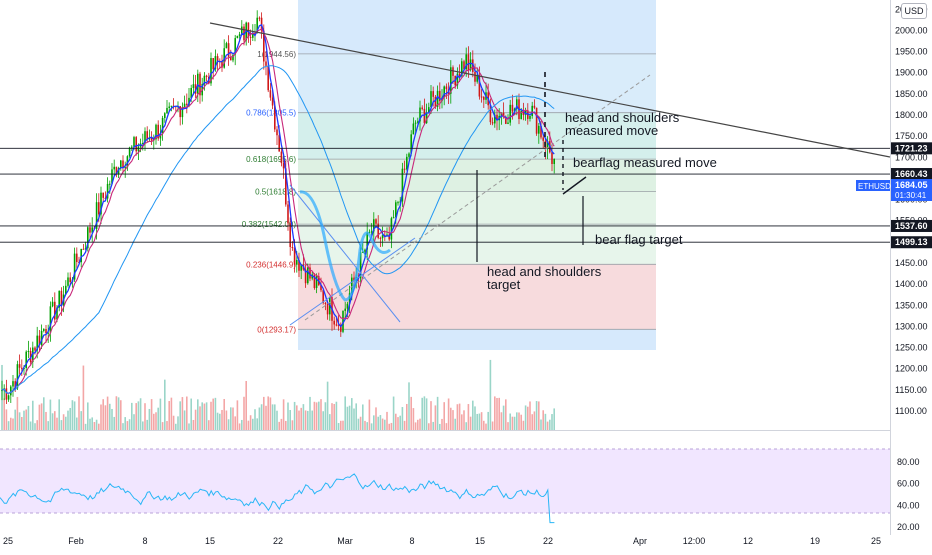 This screenshot has width=932, height=555. What do you see at coordinates (144, 541) in the screenshot?
I see `time-tick-label: 8` at bounding box center [144, 541].